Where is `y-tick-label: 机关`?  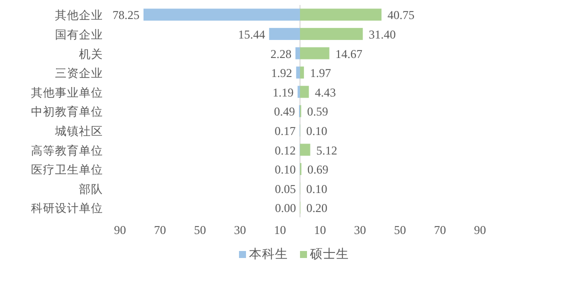
y-tick-label: 机关 is located at coordinates (91, 53).